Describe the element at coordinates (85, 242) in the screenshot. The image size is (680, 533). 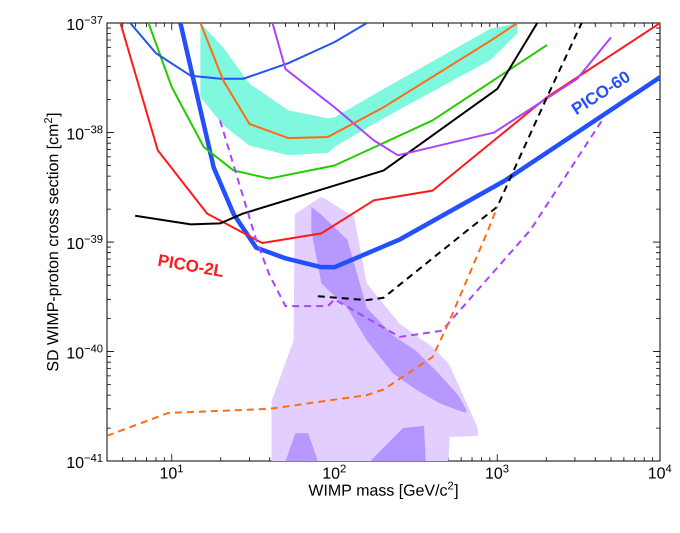
I see `y-tick-label: 10$^{−39}$` at that location.